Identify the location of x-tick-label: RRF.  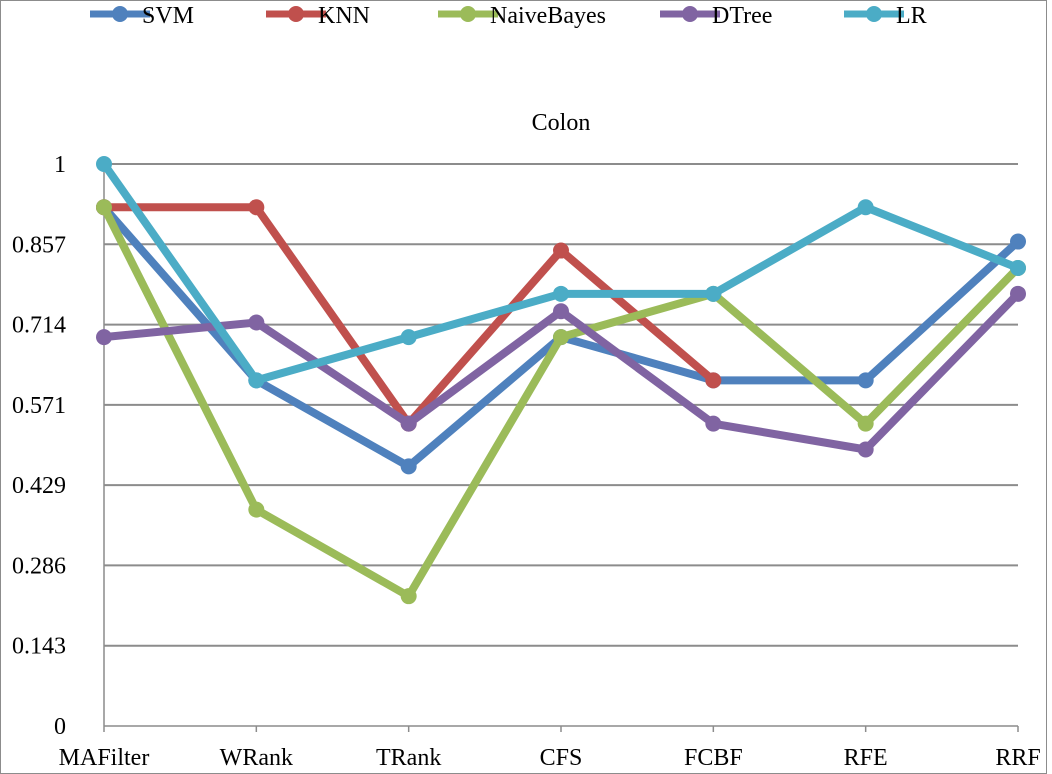
(1017, 758).